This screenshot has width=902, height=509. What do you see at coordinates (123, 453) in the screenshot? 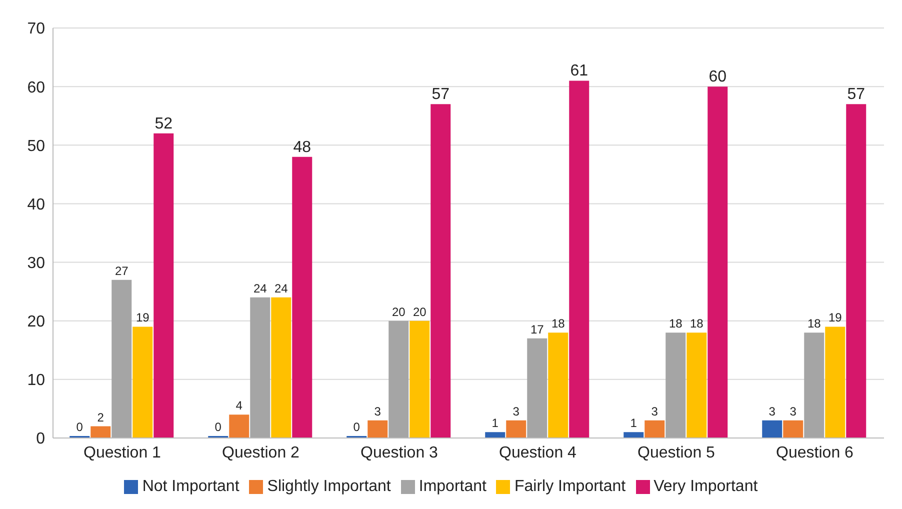
I see `x-tick-label: Question 1` at bounding box center [123, 453].